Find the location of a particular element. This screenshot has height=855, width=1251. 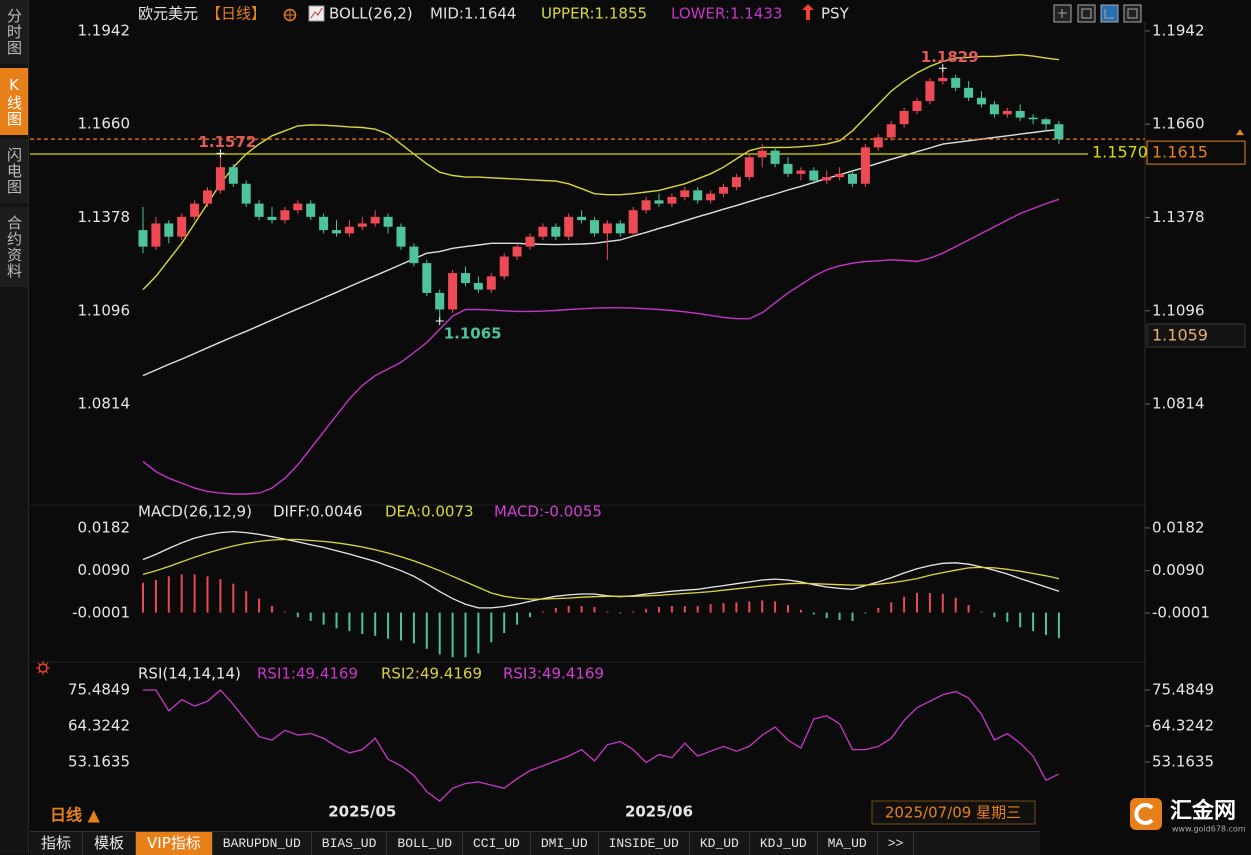

legend: LOWER:1.1433 is located at coordinates (726, 14).